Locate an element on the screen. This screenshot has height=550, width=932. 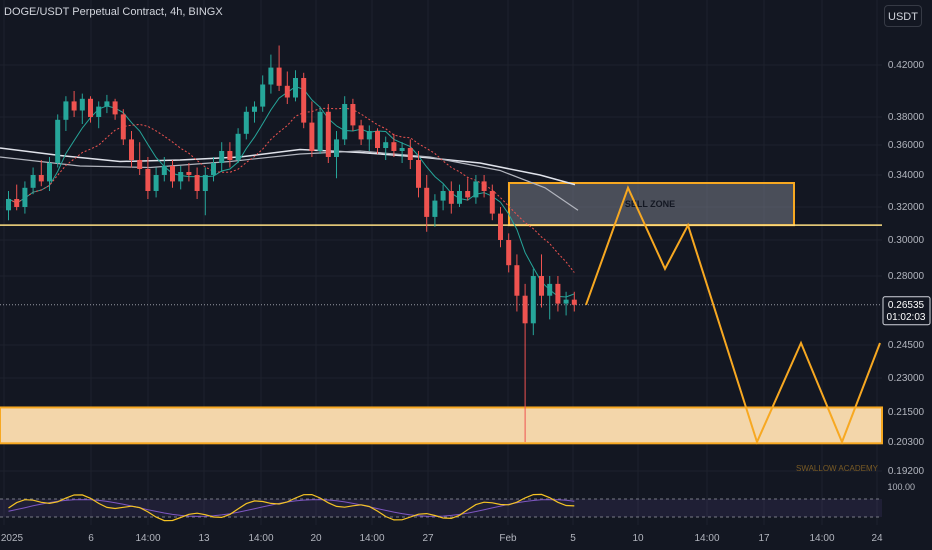
watermark: SWALLOW ACADEMY is located at coordinates (837, 468).